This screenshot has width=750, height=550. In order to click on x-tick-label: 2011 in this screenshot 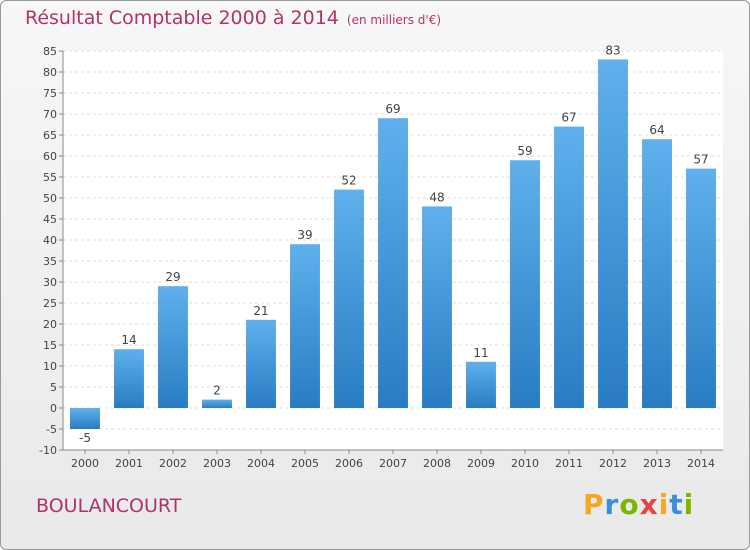, I will do `click(569, 463)`.